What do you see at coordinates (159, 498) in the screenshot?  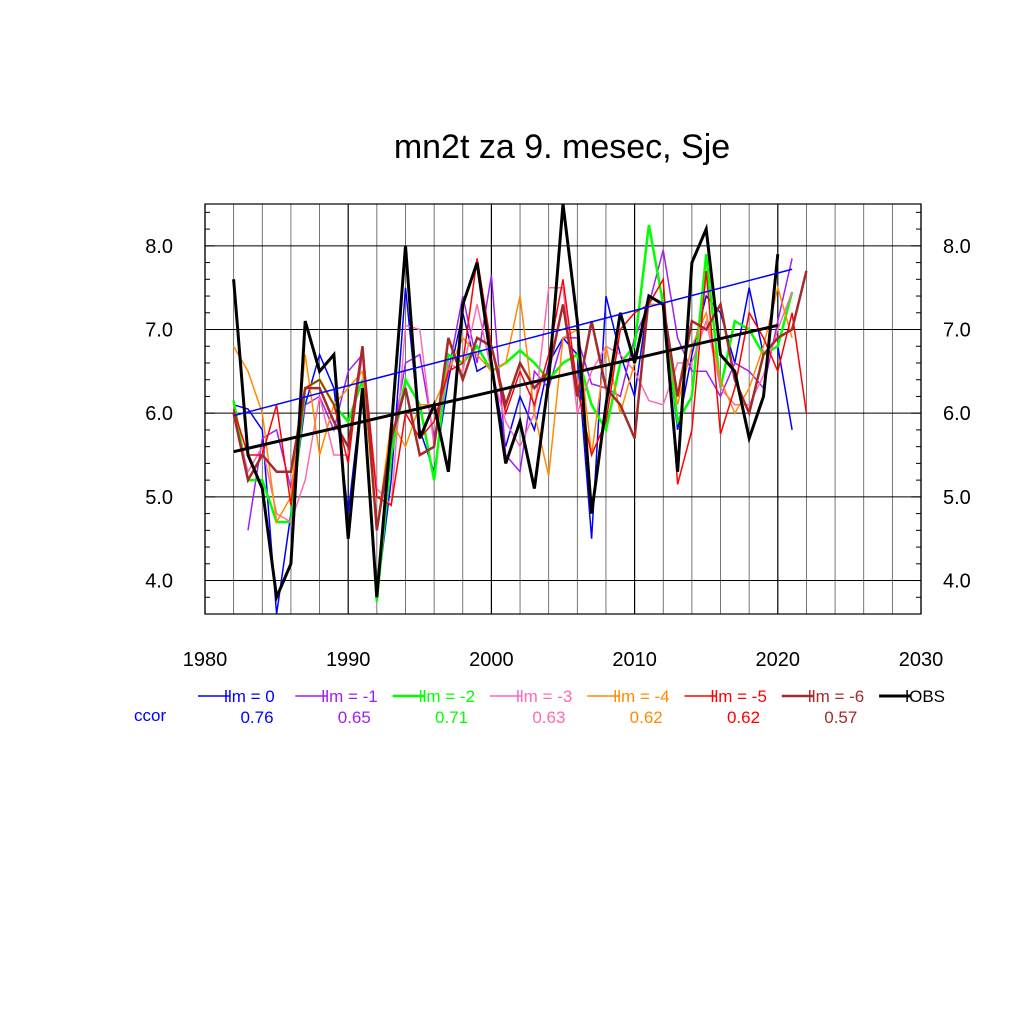 I see `y-tick-label-left: 5.0` at bounding box center [159, 498].